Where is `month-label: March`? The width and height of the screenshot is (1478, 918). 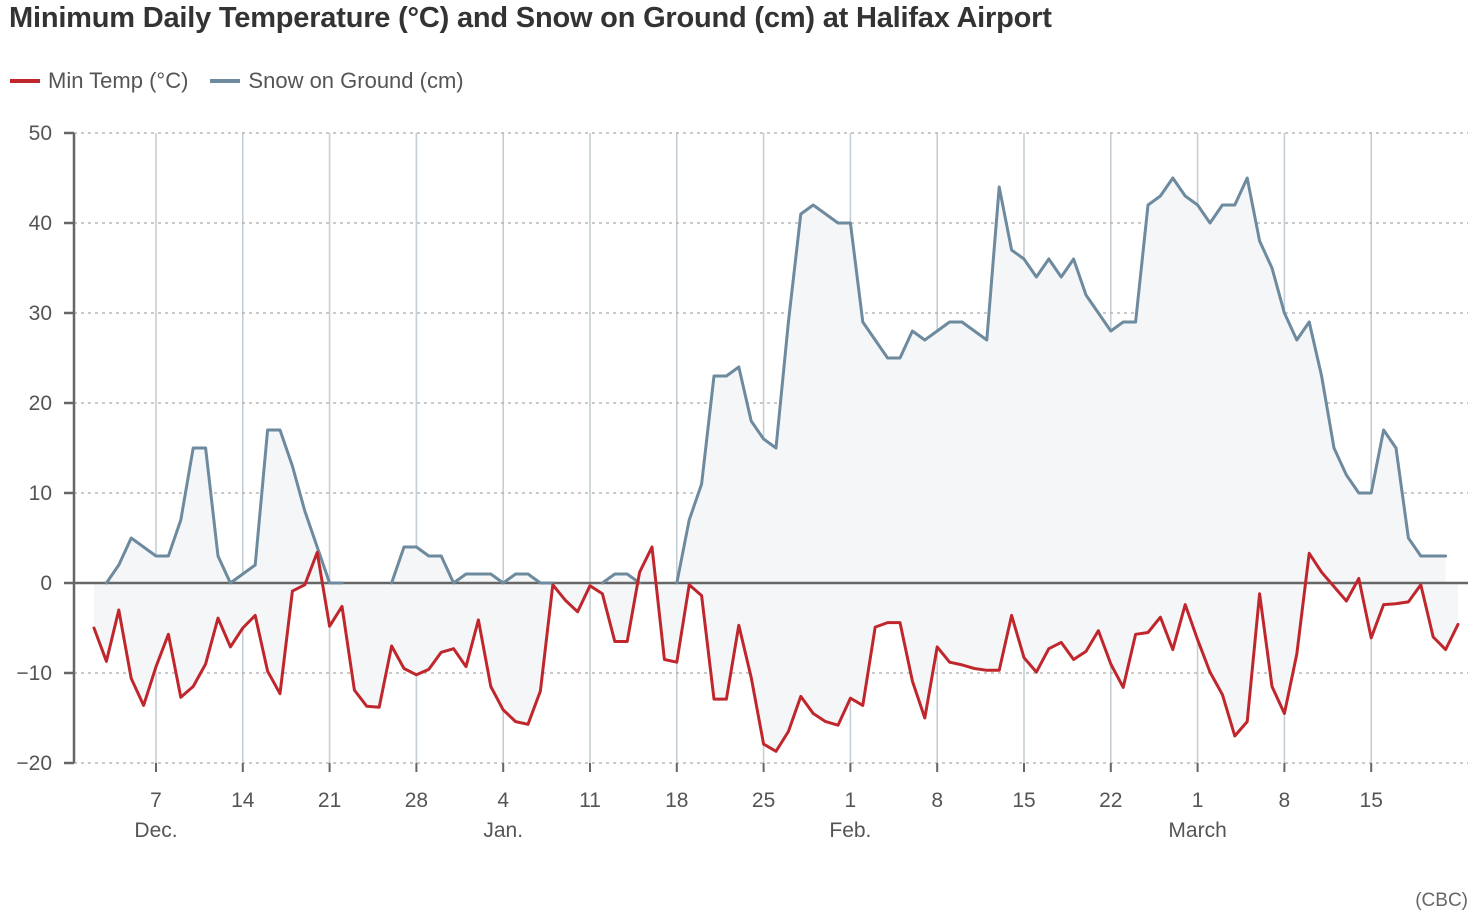 month-label: March is located at coordinates (1197, 830).